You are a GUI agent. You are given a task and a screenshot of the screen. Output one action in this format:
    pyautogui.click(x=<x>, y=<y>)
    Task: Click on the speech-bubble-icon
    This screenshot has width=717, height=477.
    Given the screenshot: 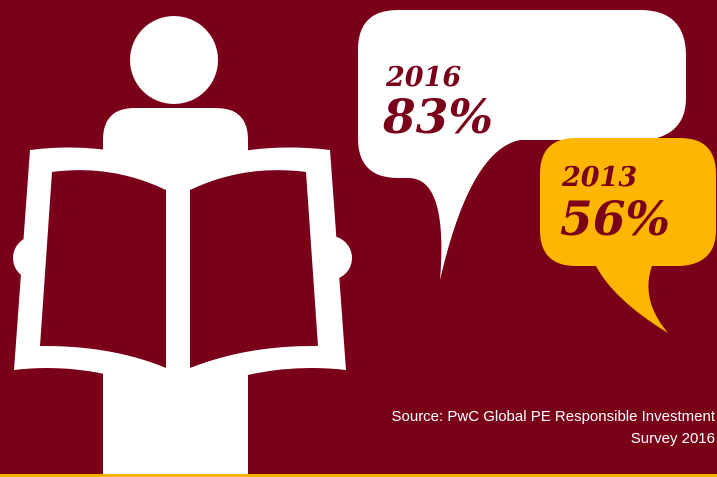 What is the action you would take?
    pyautogui.click(x=628, y=235)
    